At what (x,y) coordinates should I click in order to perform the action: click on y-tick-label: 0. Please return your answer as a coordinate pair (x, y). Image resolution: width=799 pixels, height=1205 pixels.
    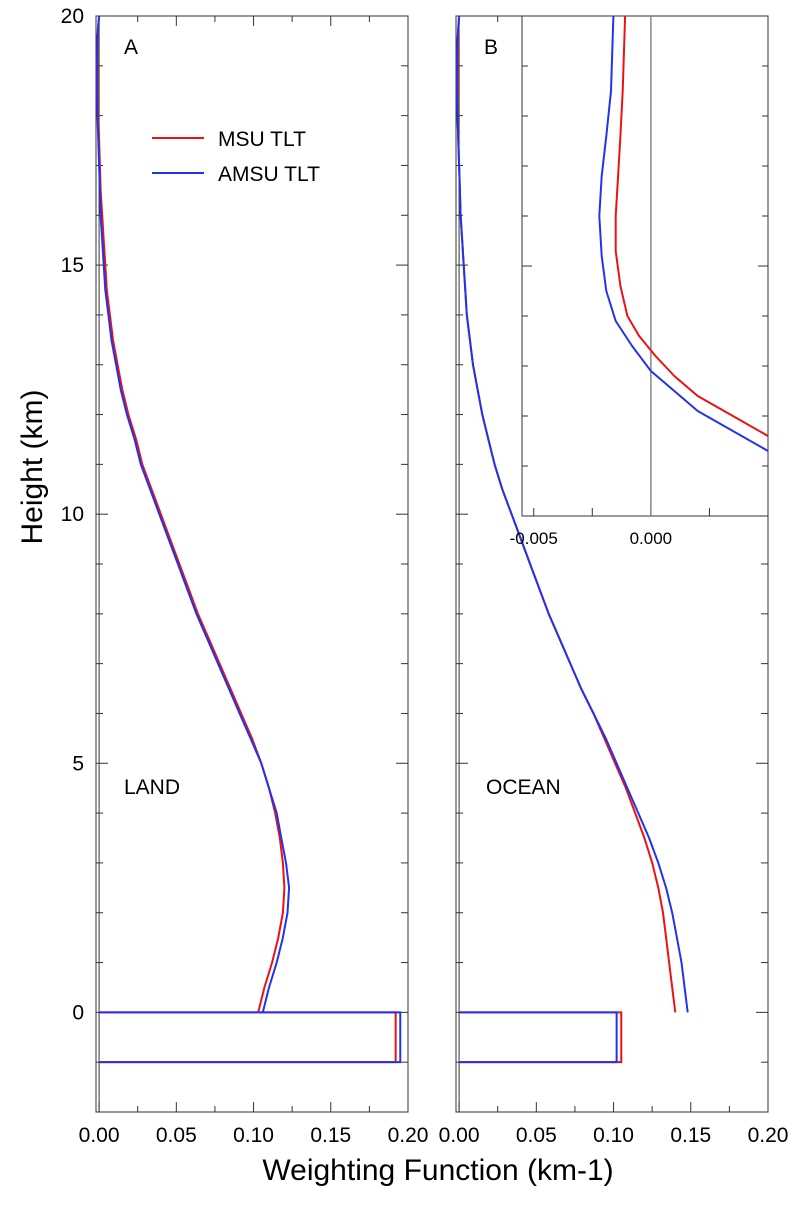
    Looking at the image, I should click on (78, 1012).